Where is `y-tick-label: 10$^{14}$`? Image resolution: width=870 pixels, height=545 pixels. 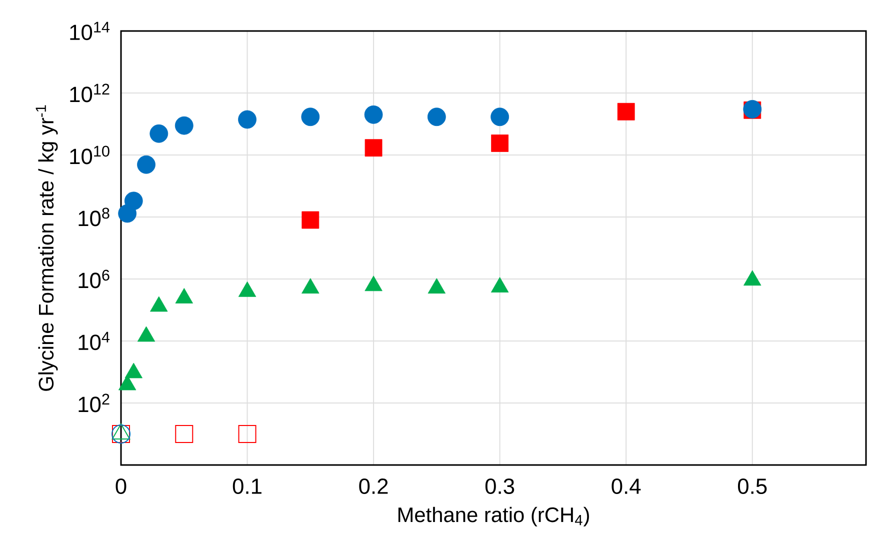 y-tick-label: 10$^{14}$ is located at coordinates (90, 31).